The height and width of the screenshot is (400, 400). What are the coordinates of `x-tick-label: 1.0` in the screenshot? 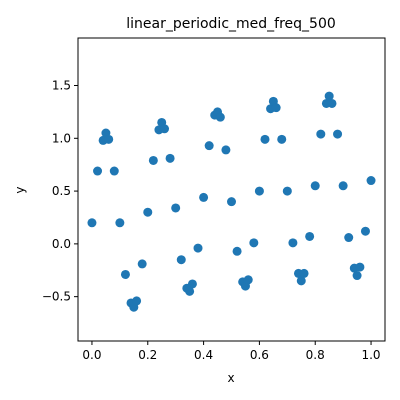 It's located at (370, 355).